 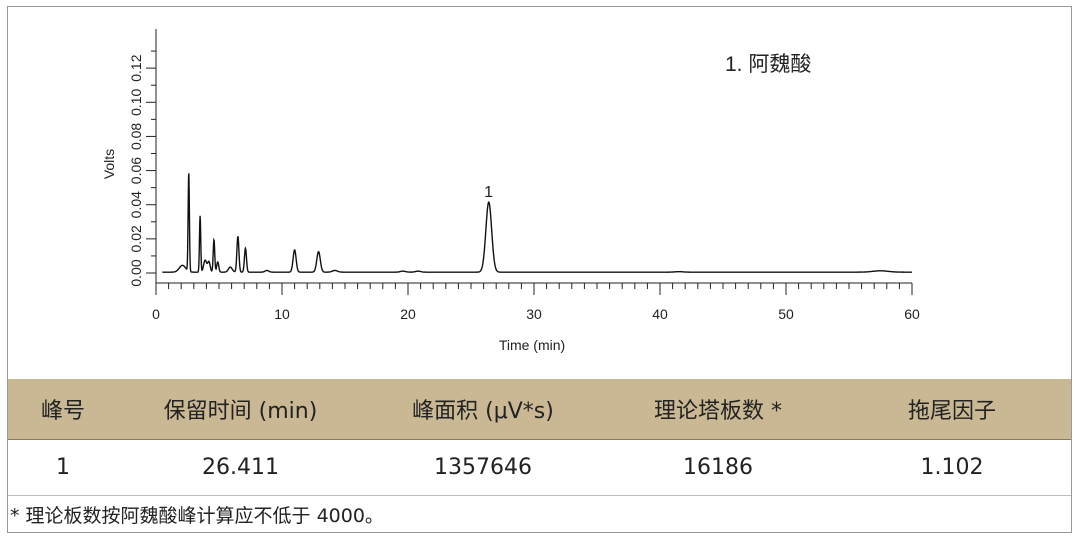 I want to click on header-theoretical-plates: 理论塔板数 *, so click(x=718, y=411).